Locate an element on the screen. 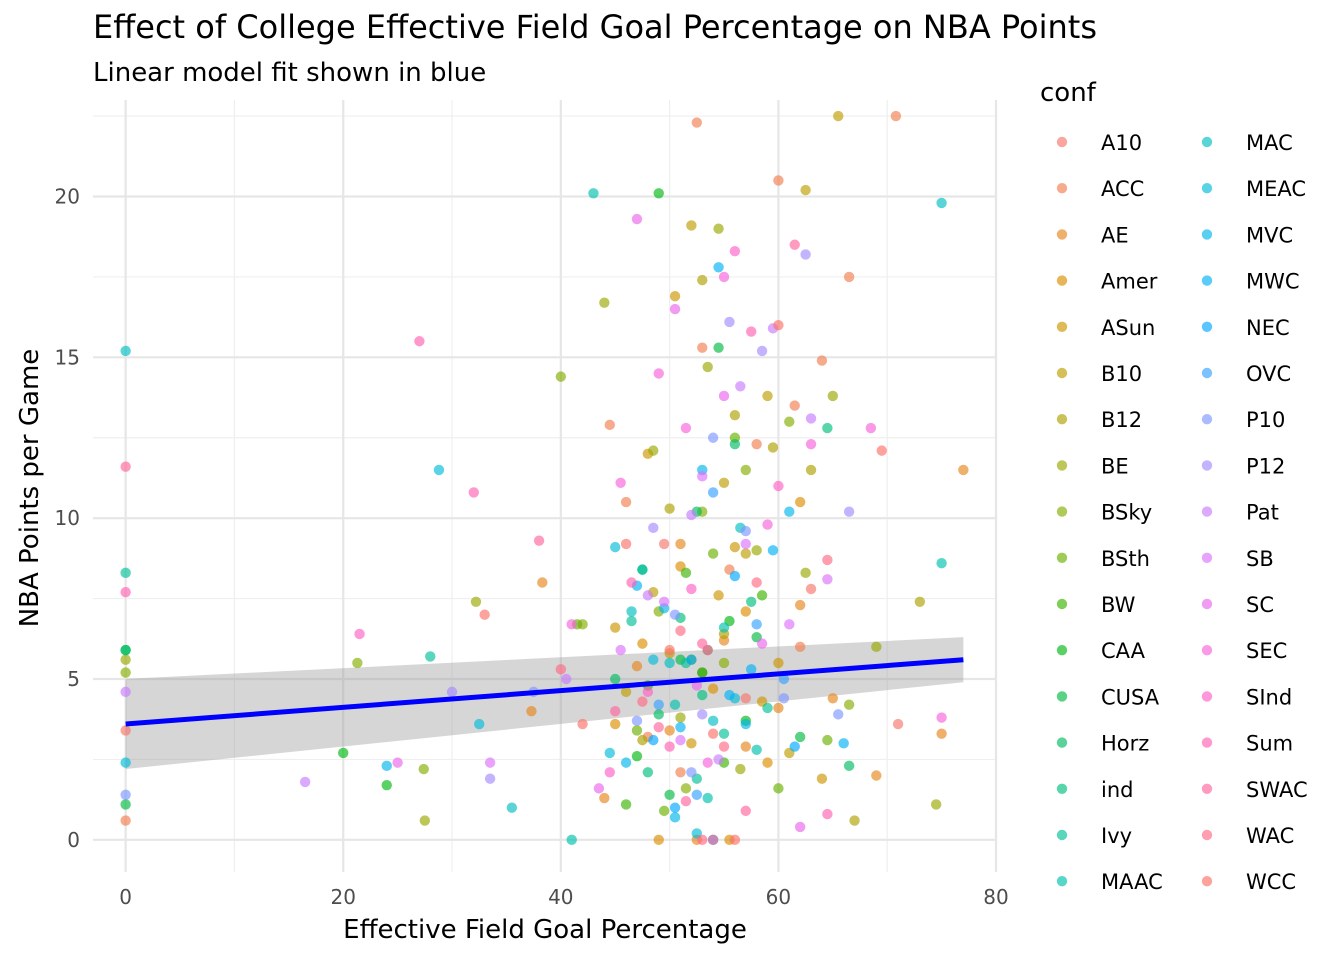  y-tick-label: 10 is located at coordinates (67, 518).